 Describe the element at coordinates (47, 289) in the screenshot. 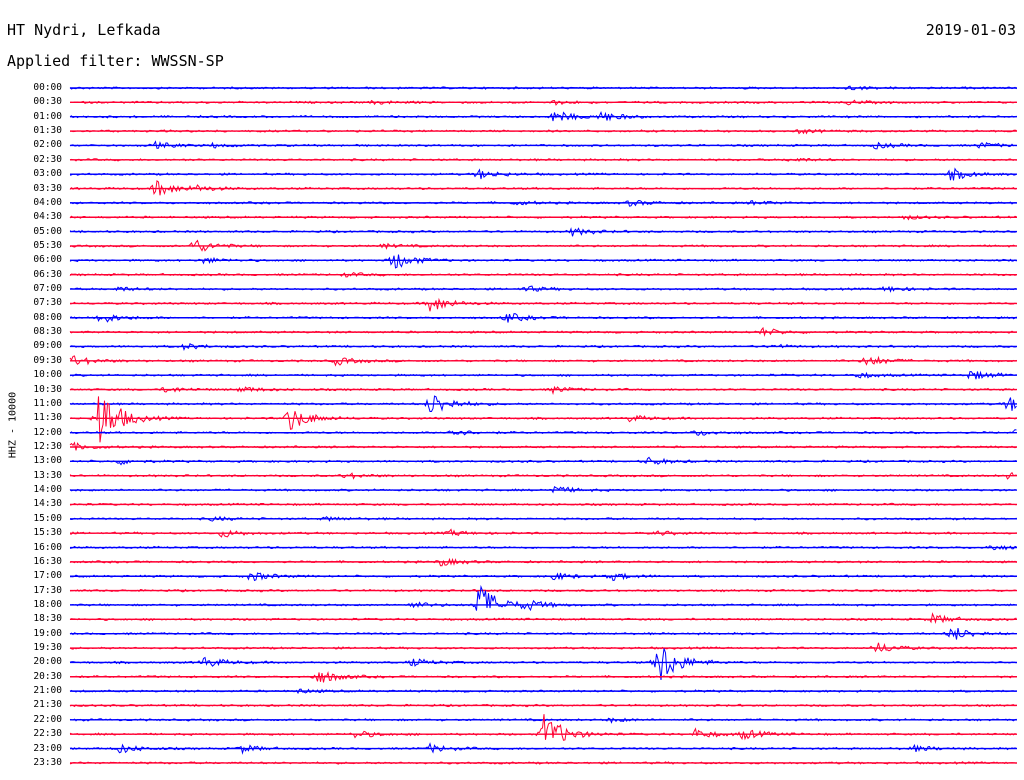

I see `time-label: 07:00` at that location.